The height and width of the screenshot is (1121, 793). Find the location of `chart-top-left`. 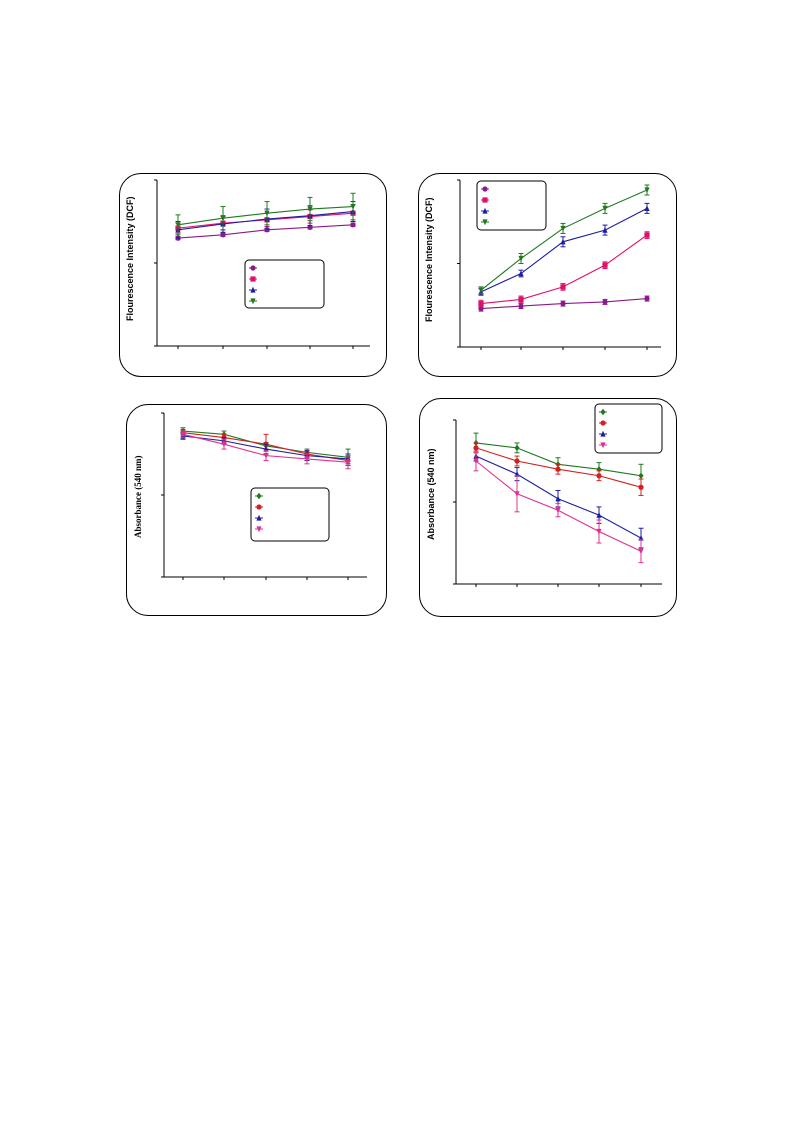

chart-top-left is located at coordinates (262, 264).